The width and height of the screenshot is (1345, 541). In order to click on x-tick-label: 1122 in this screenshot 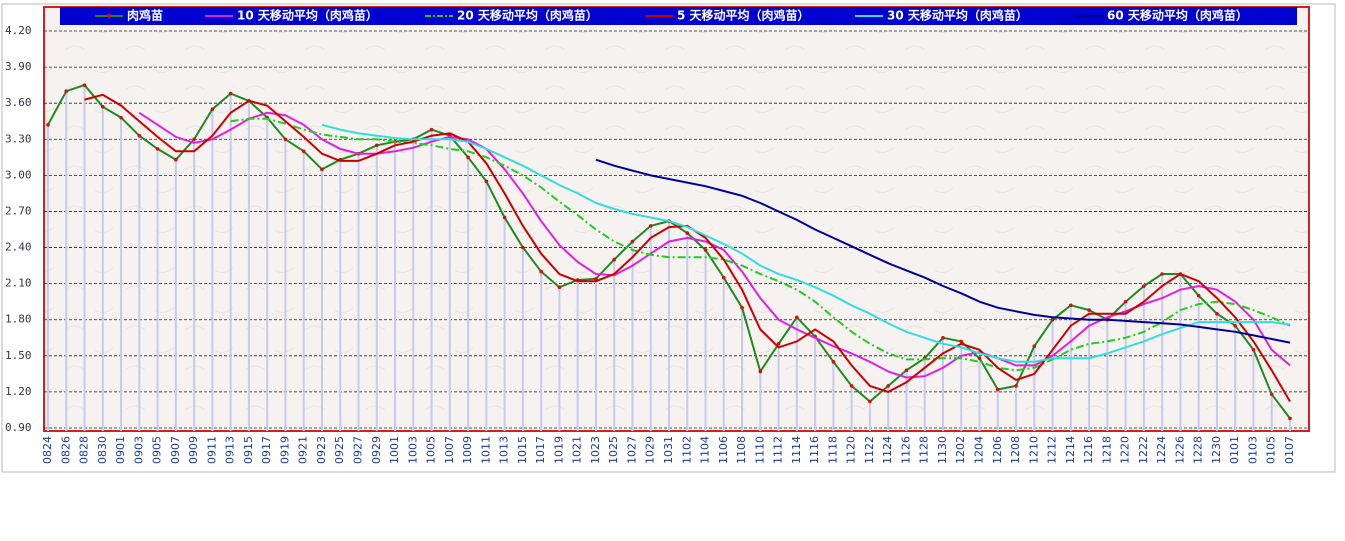, I will do `click(869, 450)`.